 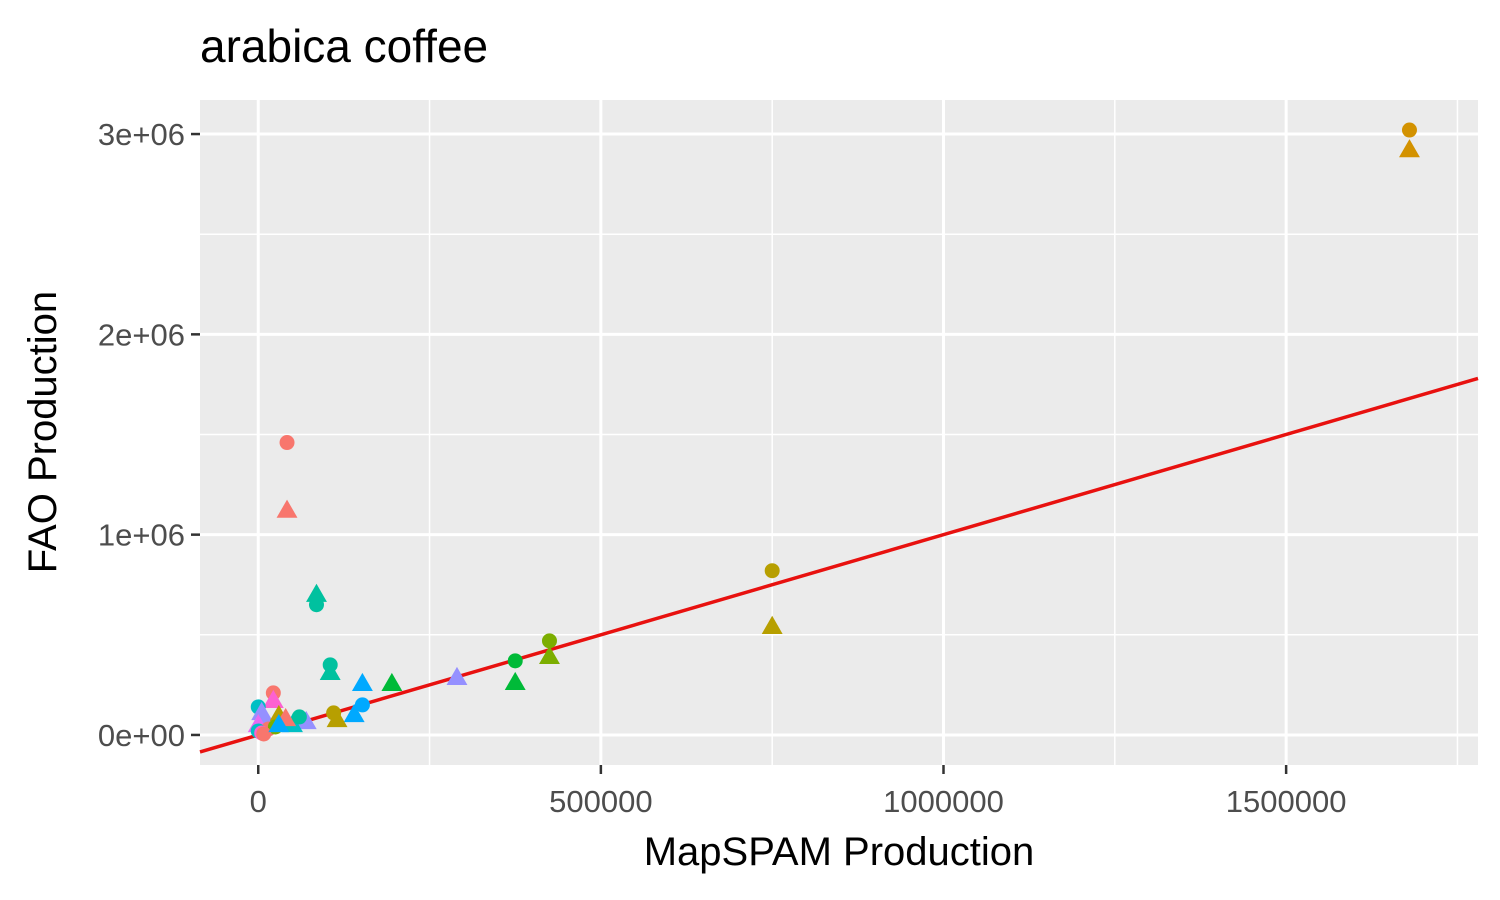 What do you see at coordinates (141, 334) in the screenshot?
I see `y-tick-label: 2e+06` at bounding box center [141, 334].